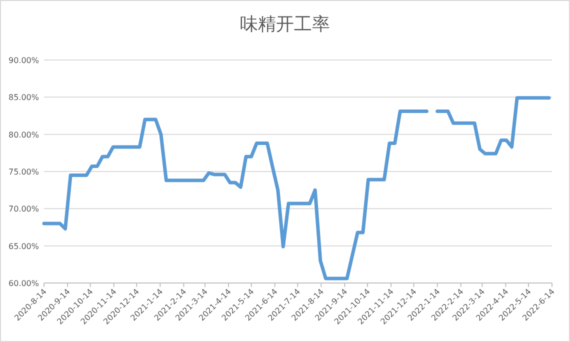 This screenshot has width=570, height=342. I want to click on y-tick-label: 75.00%, so click(24, 172).